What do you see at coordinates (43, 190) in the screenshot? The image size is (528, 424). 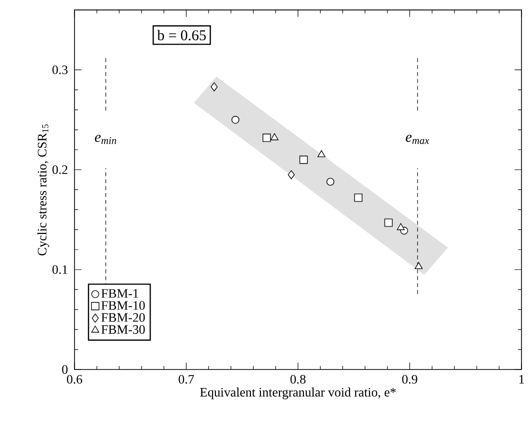 I see `y-axis-title: Cyclic stress ratio, CSR$_{15}$` at bounding box center [43, 190].